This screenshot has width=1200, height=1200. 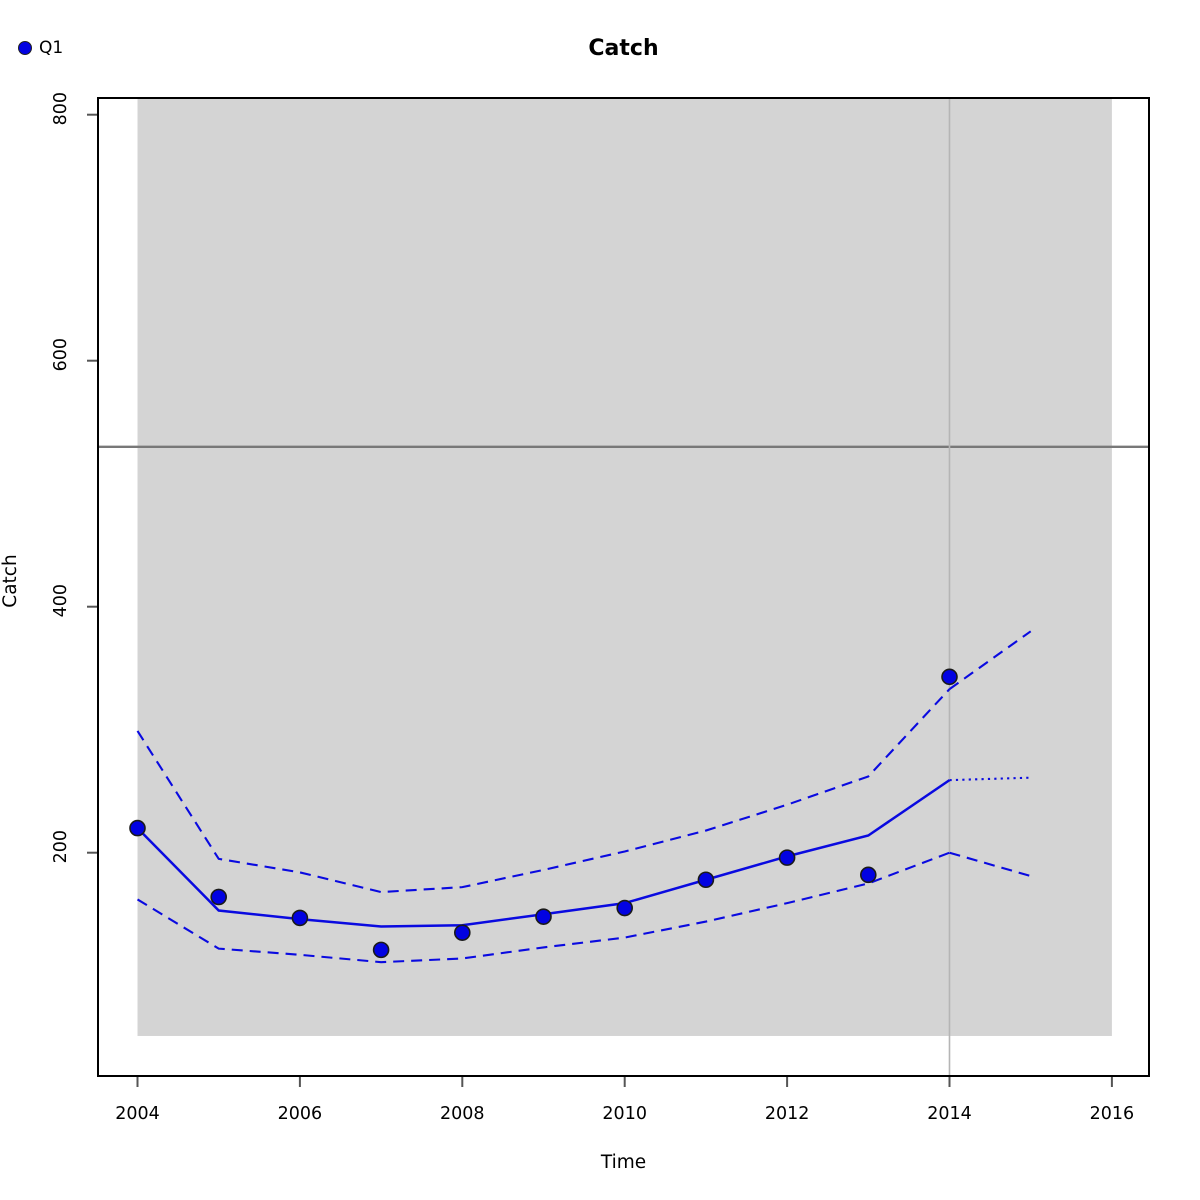 I want to click on forecast-lower-line, so click(x=990, y=864).